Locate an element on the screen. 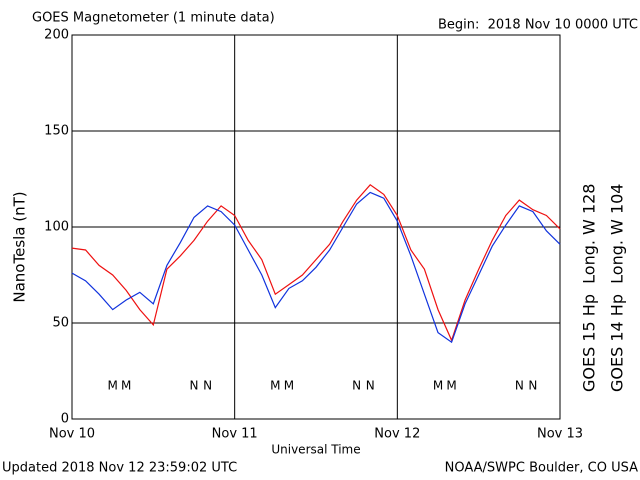  y-tick-label: 50 is located at coordinates (60, 323).